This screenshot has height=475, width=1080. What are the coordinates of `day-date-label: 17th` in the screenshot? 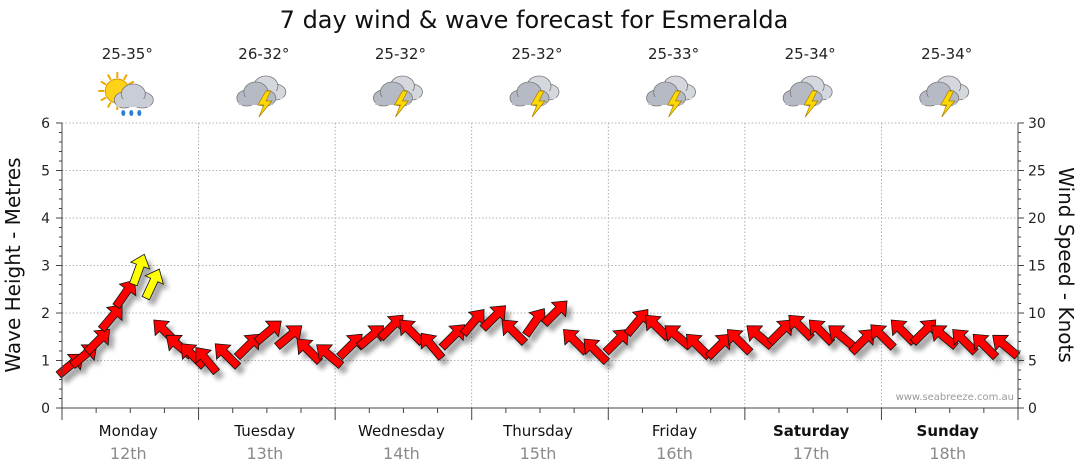 It's located at (811, 453).